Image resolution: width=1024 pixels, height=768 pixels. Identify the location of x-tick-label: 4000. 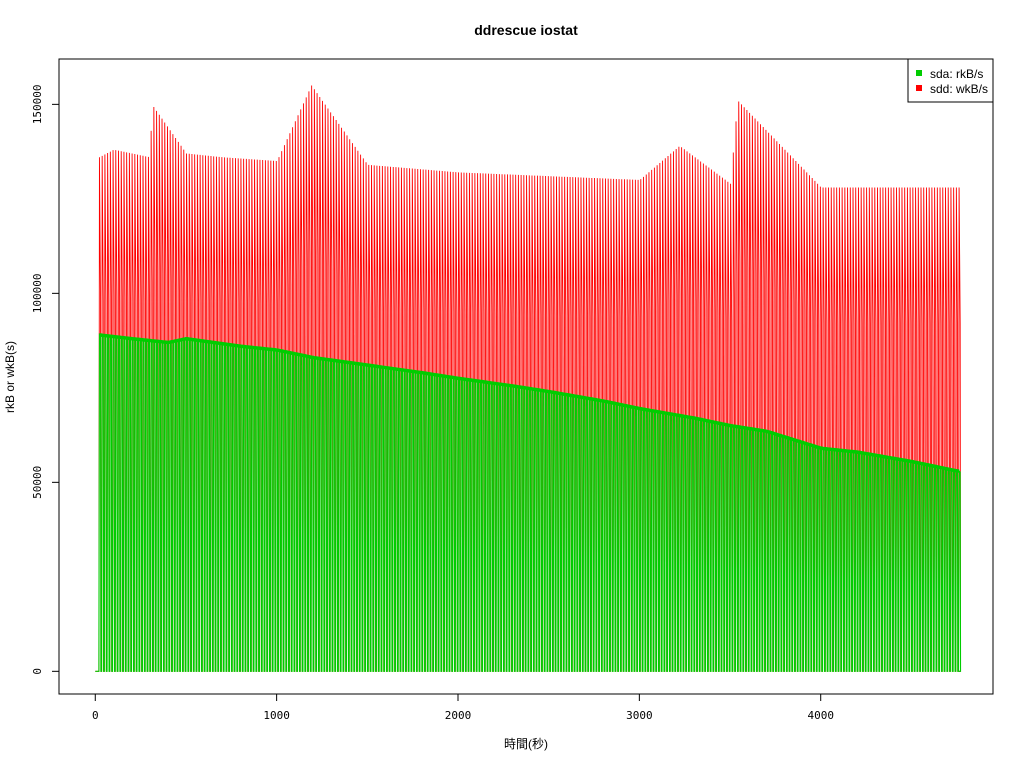
(820, 715).